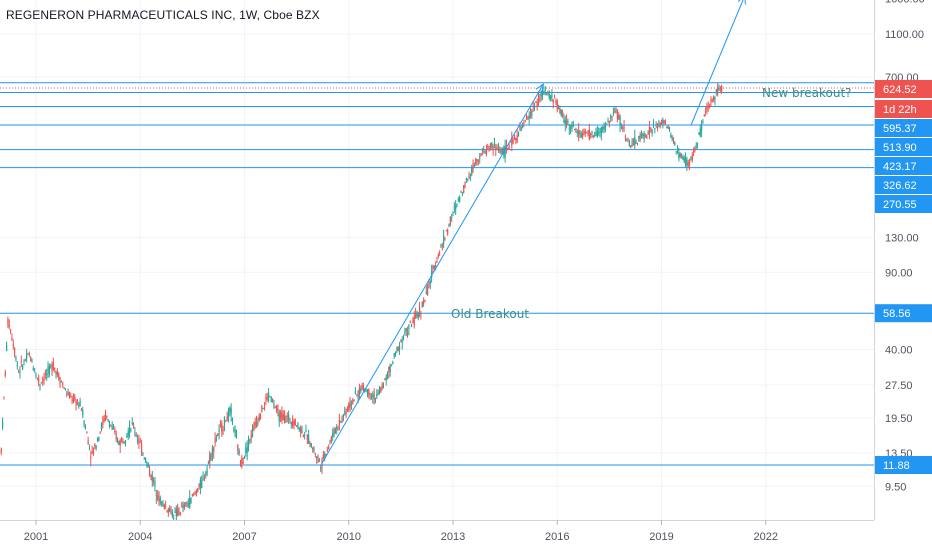 This screenshot has width=932, height=550. I want to click on y-tick-label: 90.00, so click(899, 273).